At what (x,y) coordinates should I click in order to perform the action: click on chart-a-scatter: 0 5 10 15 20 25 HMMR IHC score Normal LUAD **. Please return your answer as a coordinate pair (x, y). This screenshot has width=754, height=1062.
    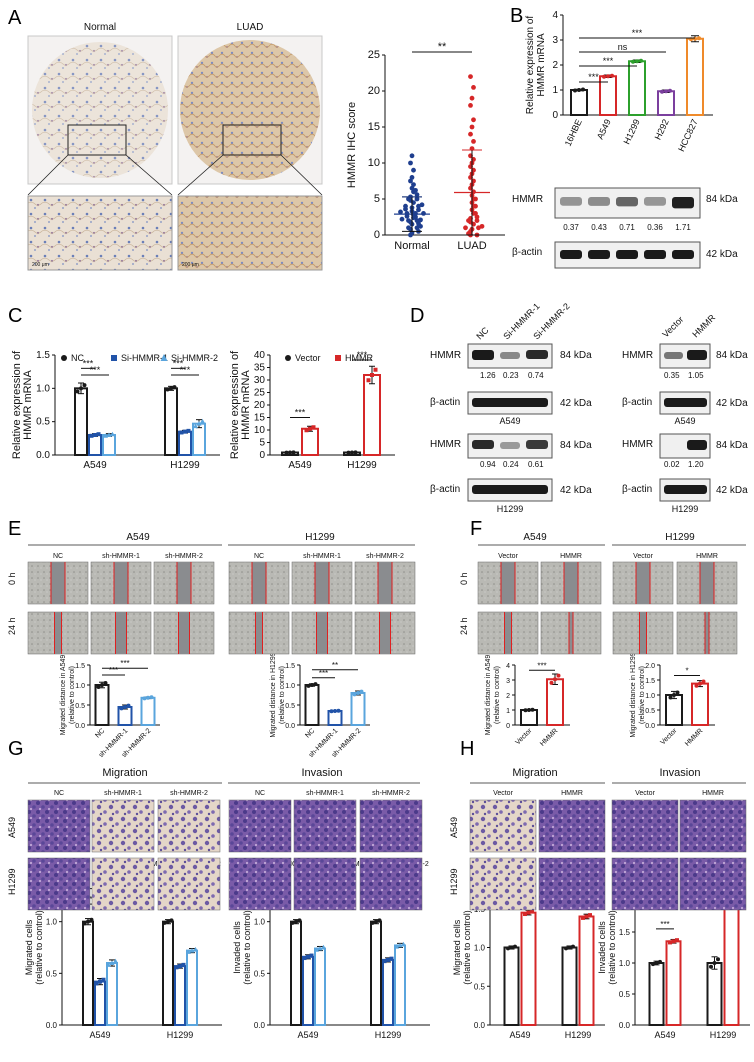
    Looking at the image, I should click on (425, 146).